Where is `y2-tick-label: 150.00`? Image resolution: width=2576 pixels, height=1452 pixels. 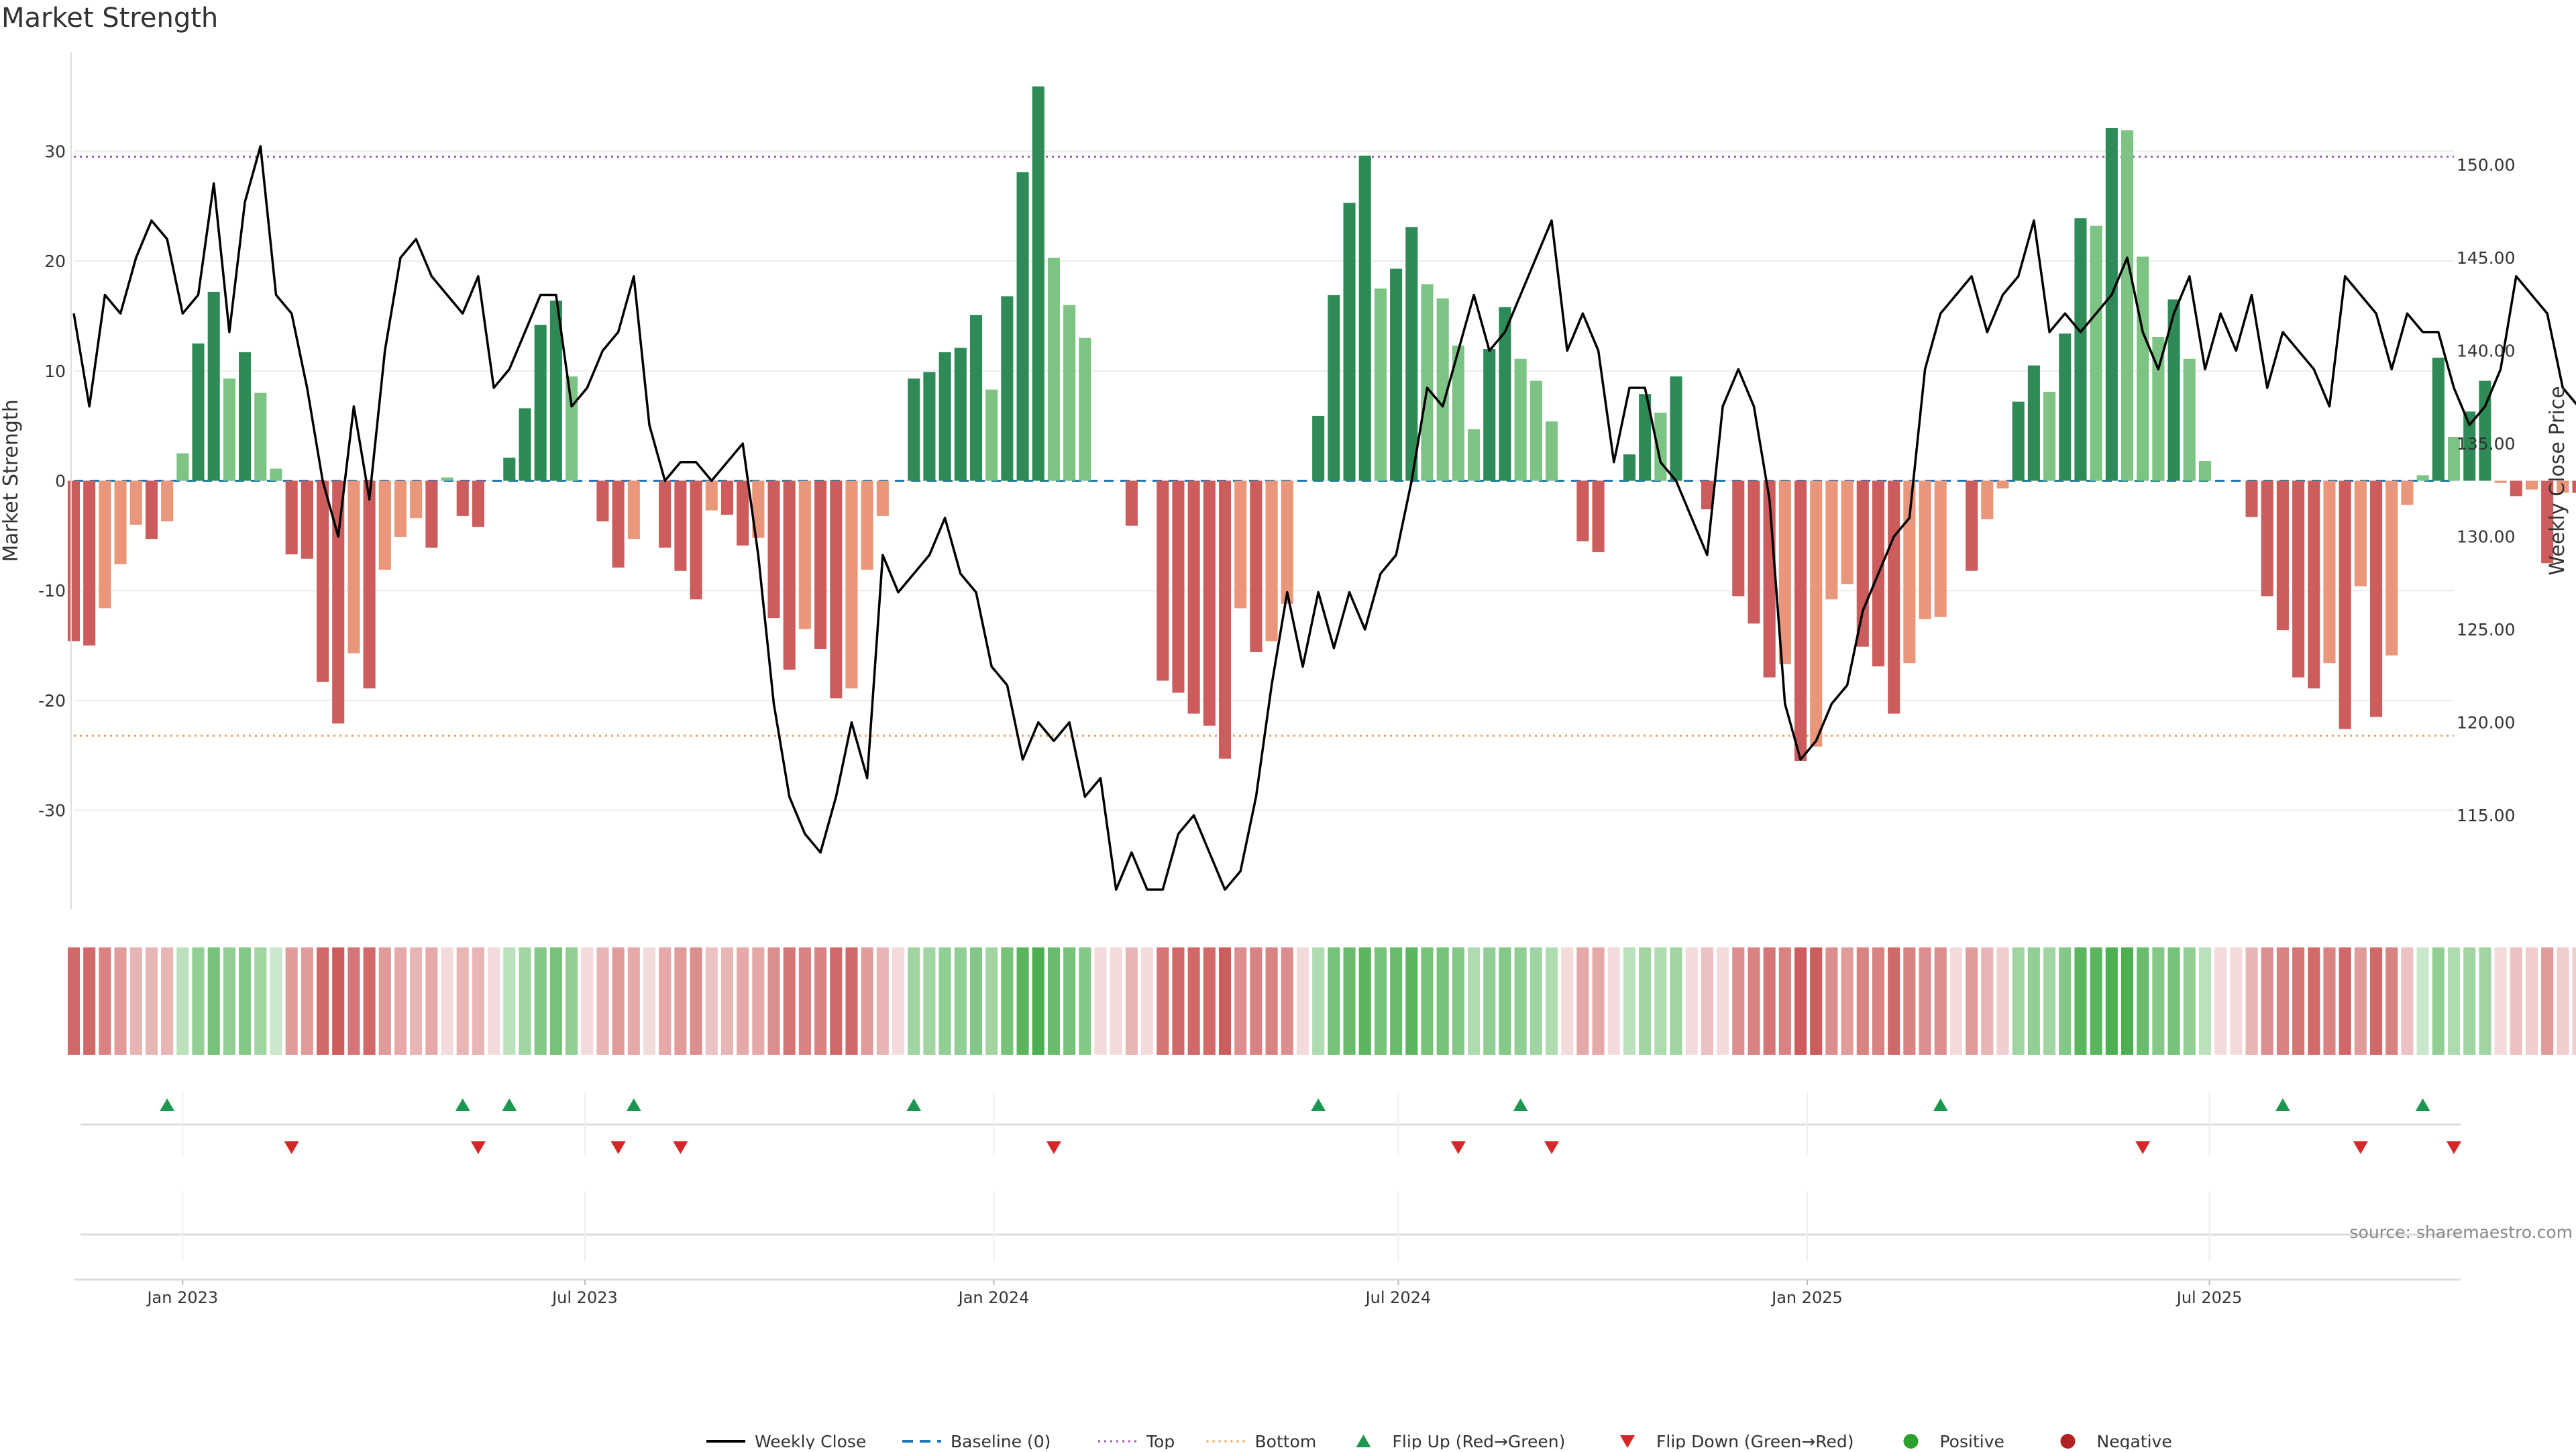 y2-tick-label: 150.00 is located at coordinates (2486, 166).